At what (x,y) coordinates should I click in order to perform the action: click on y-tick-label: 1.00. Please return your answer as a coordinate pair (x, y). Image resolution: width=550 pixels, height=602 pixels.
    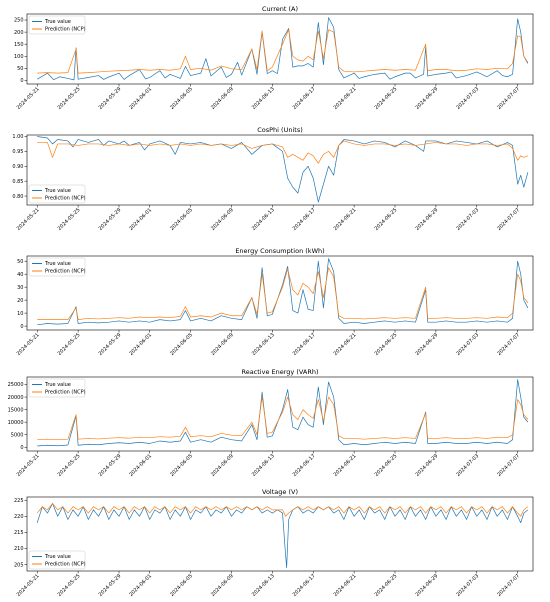
    Looking at the image, I should click on (17, 137).